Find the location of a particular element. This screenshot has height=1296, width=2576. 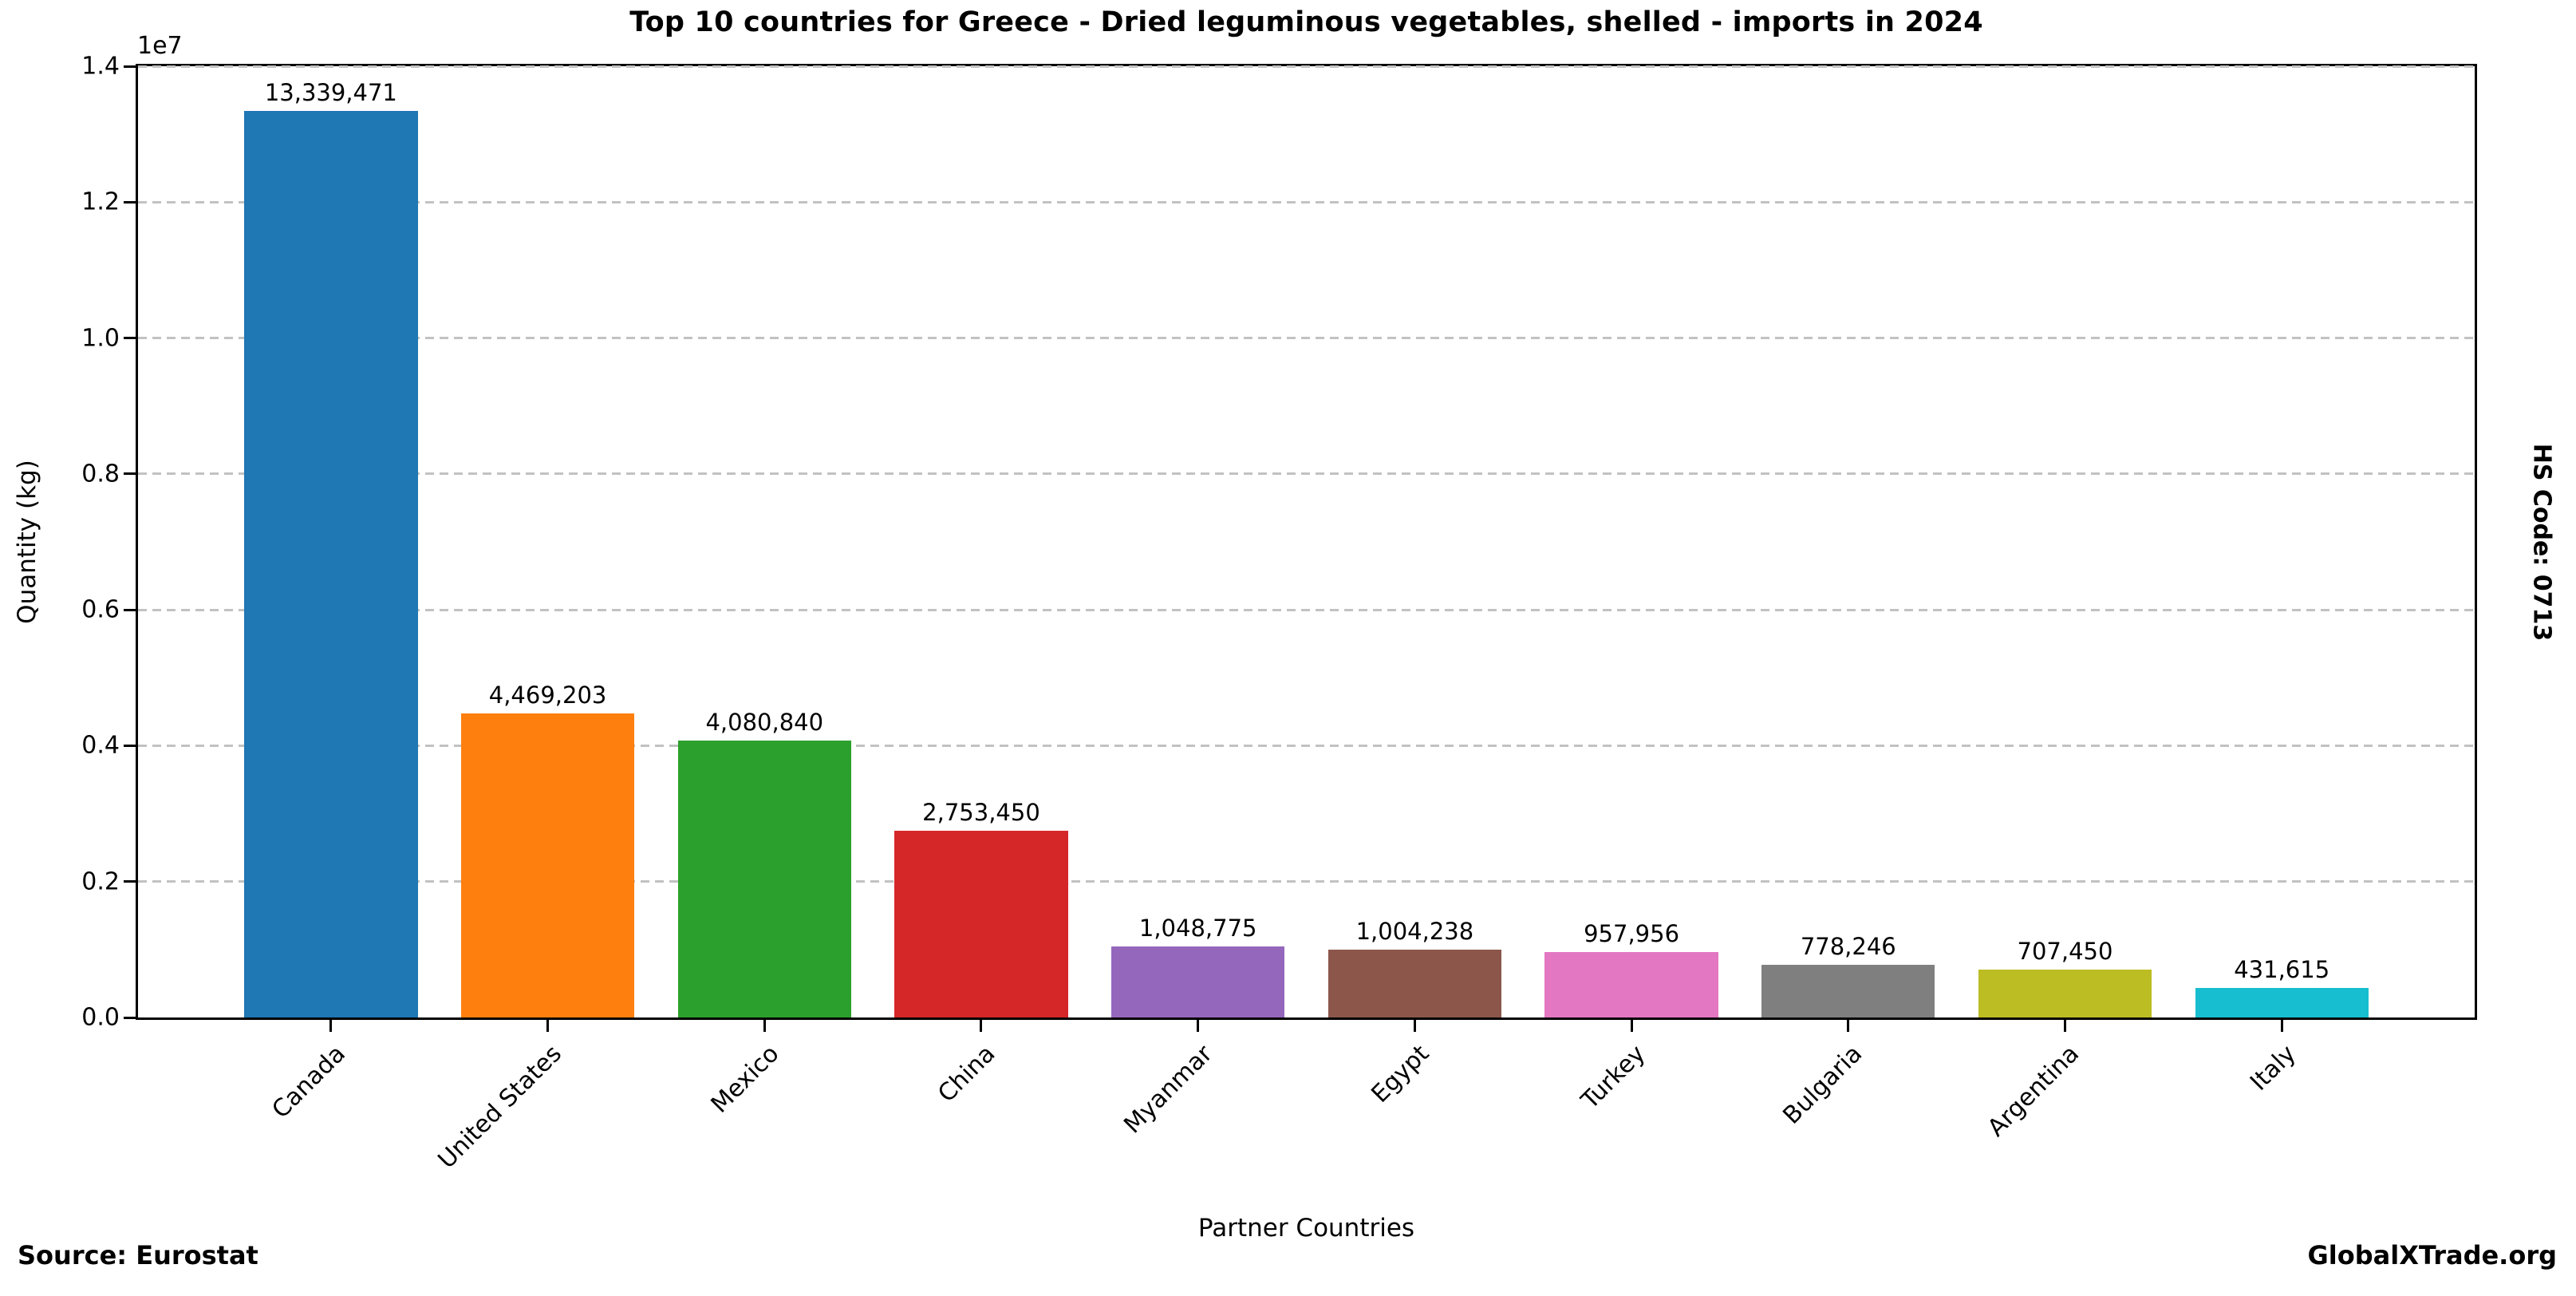

bar-mexico is located at coordinates (764, 878).